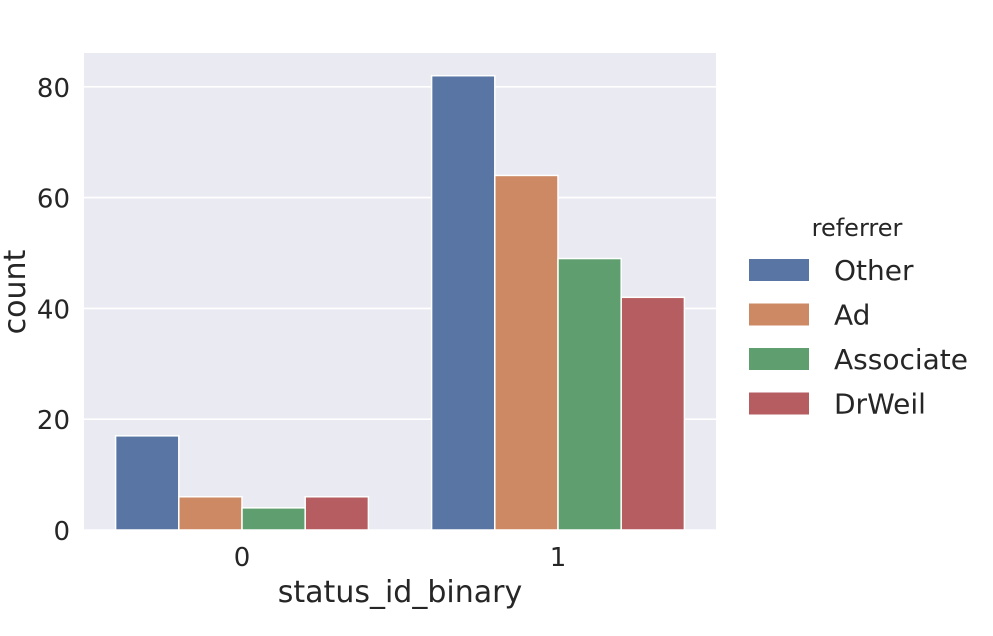 This screenshot has width=993, height=636. Describe the element at coordinates (874, 270) in the screenshot. I see `legend-entry: Other` at that location.